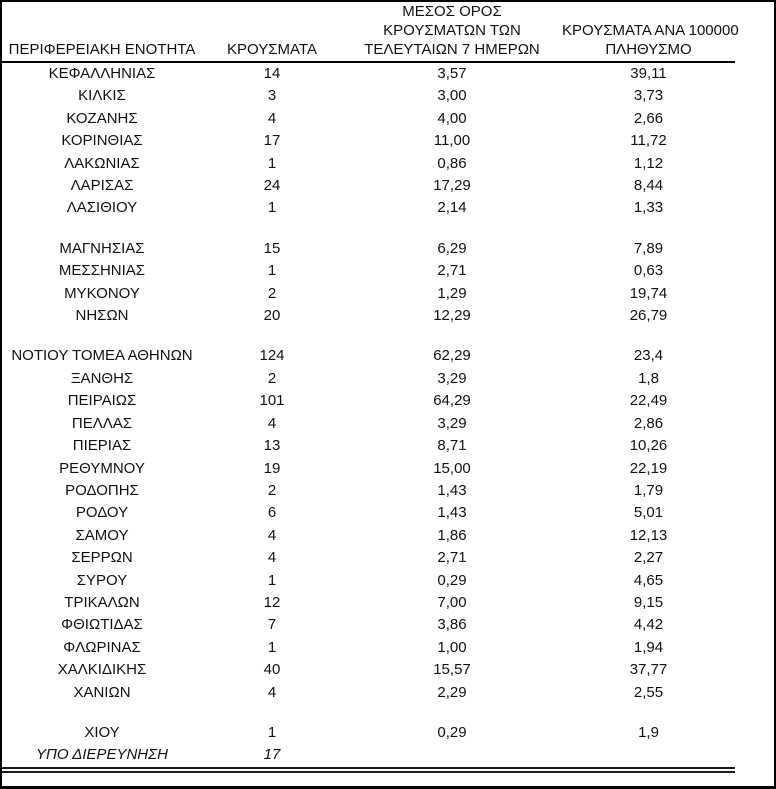 Image resolution: width=776 pixels, height=789 pixels. What do you see at coordinates (648, 490) in the screenshot?
I see `per100k-cell: 1,79` at bounding box center [648, 490].